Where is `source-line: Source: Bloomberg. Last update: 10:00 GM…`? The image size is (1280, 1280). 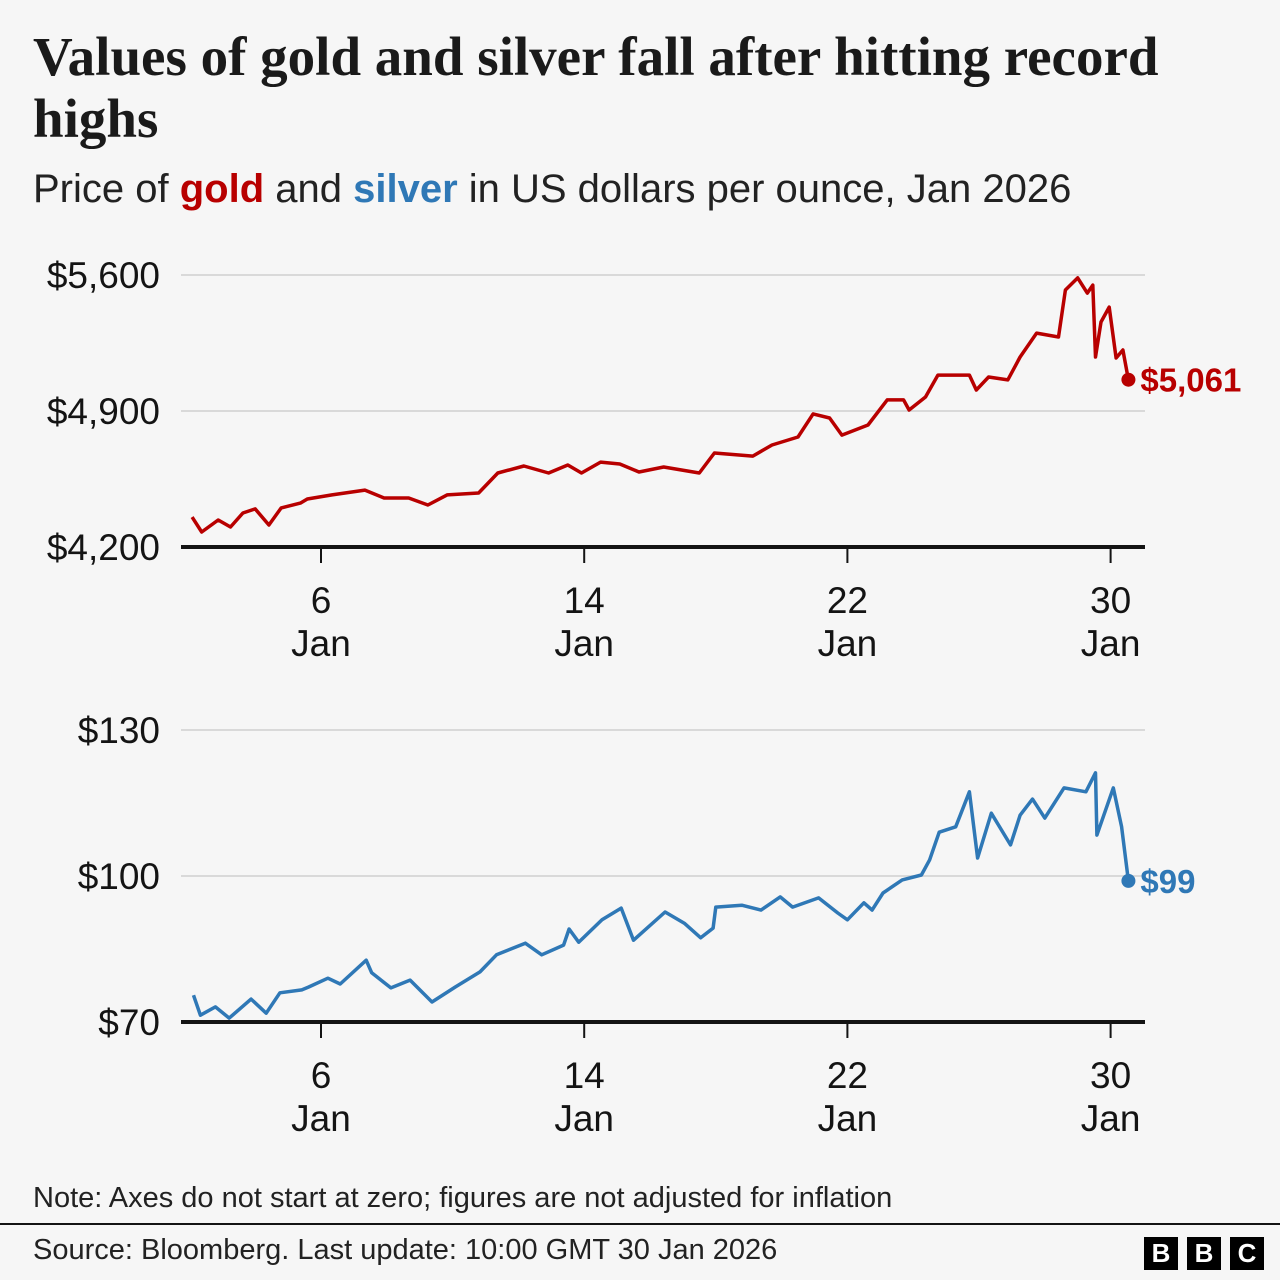 source-line: Source: Bloomberg. Last update: 10:00 GM… is located at coordinates (405, 1250).